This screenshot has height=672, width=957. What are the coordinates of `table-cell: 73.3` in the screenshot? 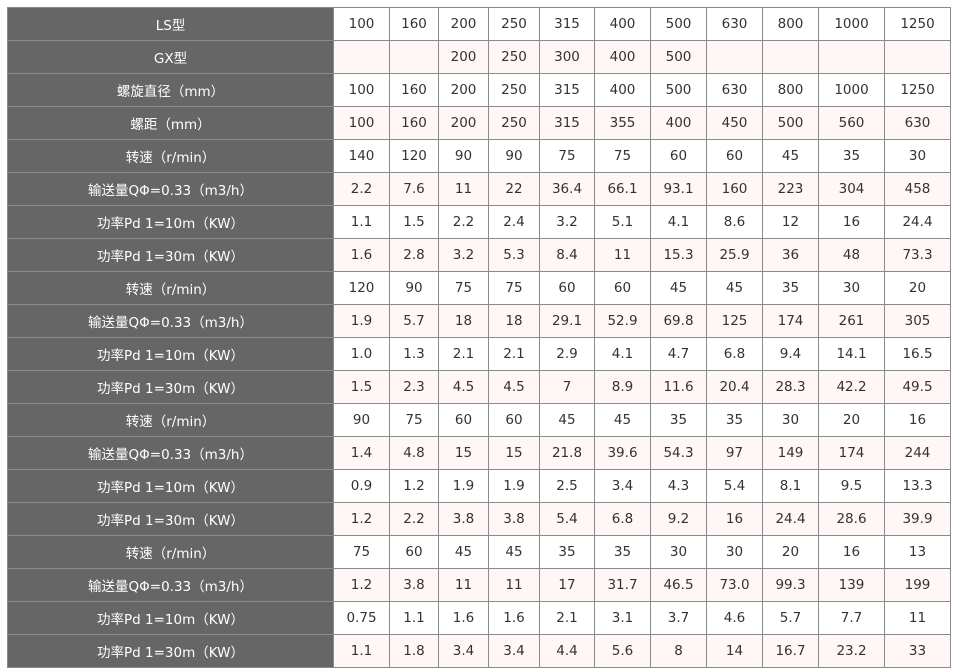 It's located at (917, 255).